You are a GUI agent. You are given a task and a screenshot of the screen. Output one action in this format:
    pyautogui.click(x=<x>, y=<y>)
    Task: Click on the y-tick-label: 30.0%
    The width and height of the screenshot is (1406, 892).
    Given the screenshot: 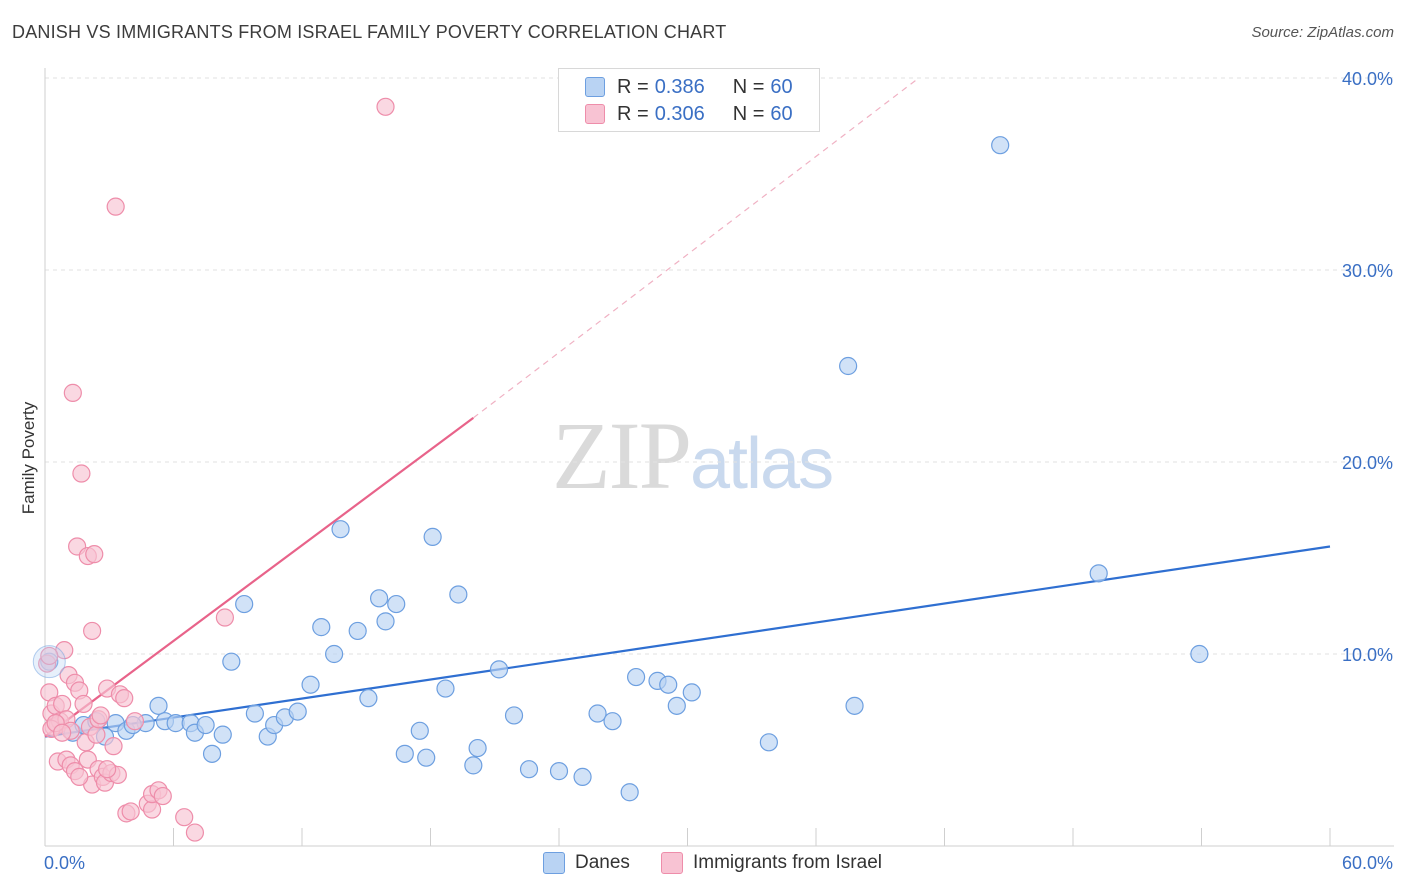 What is the action you would take?
    pyautogui.click(x=1367, y=271)
    